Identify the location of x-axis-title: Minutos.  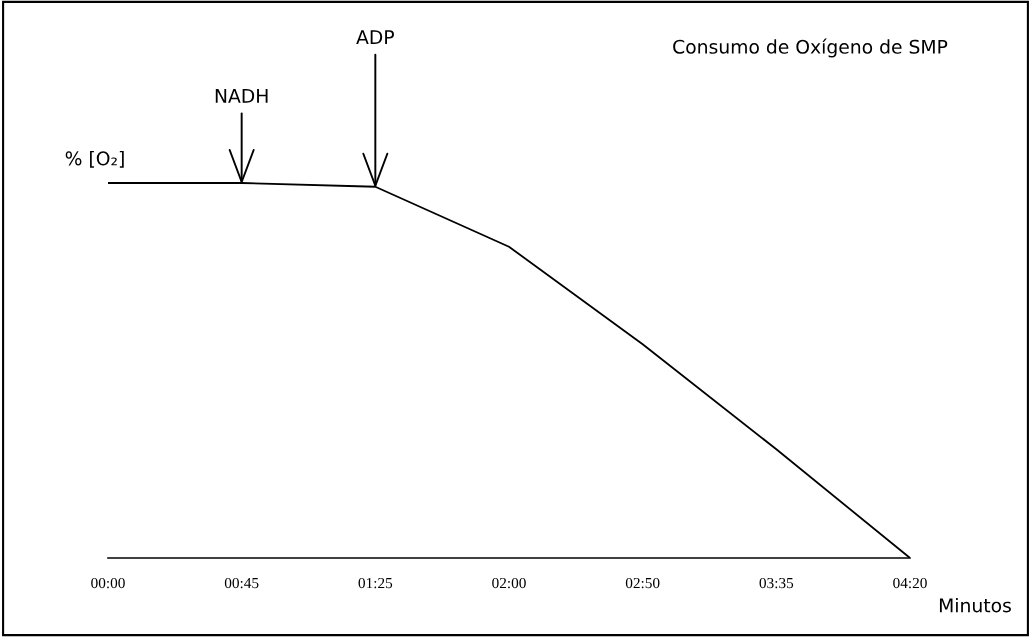
(975, 605).